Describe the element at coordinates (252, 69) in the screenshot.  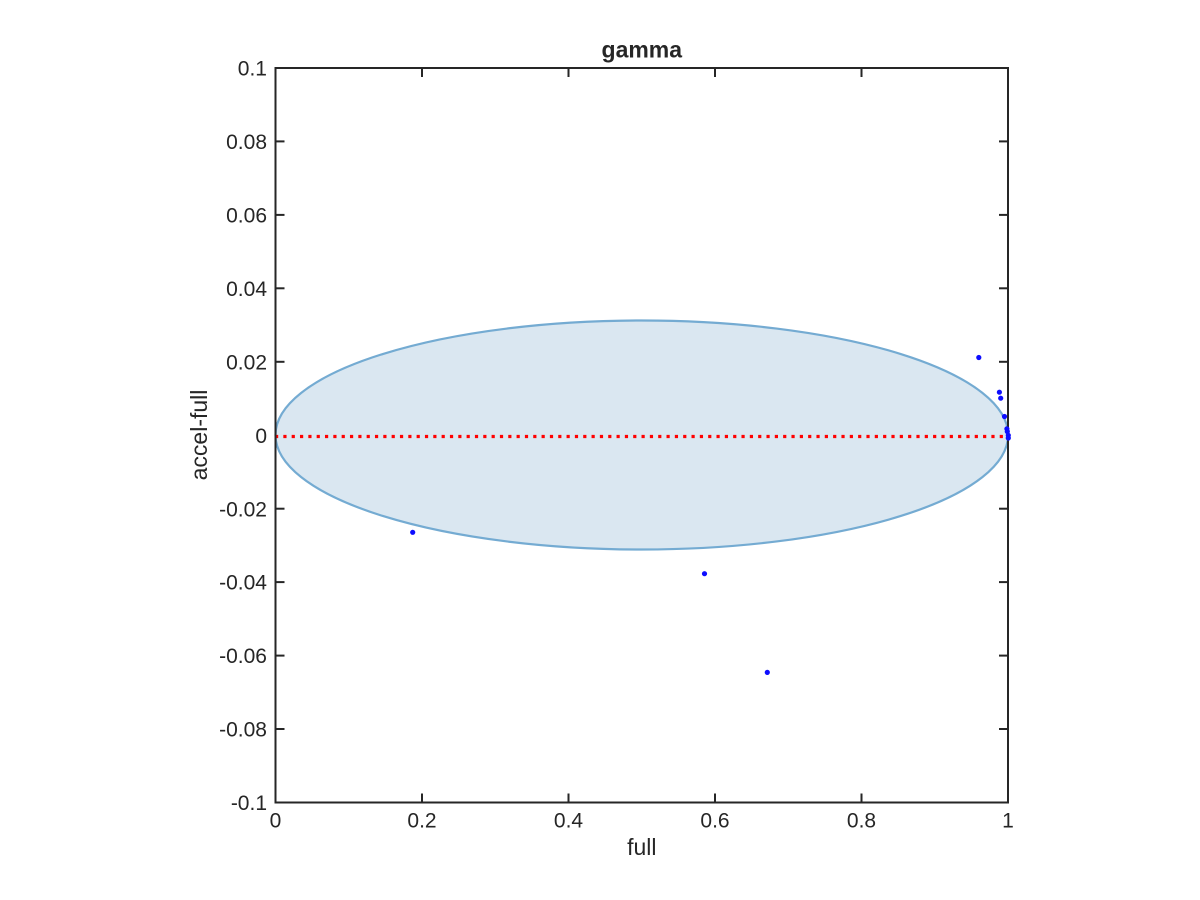
I see `svg-text: 0.1` at that location.